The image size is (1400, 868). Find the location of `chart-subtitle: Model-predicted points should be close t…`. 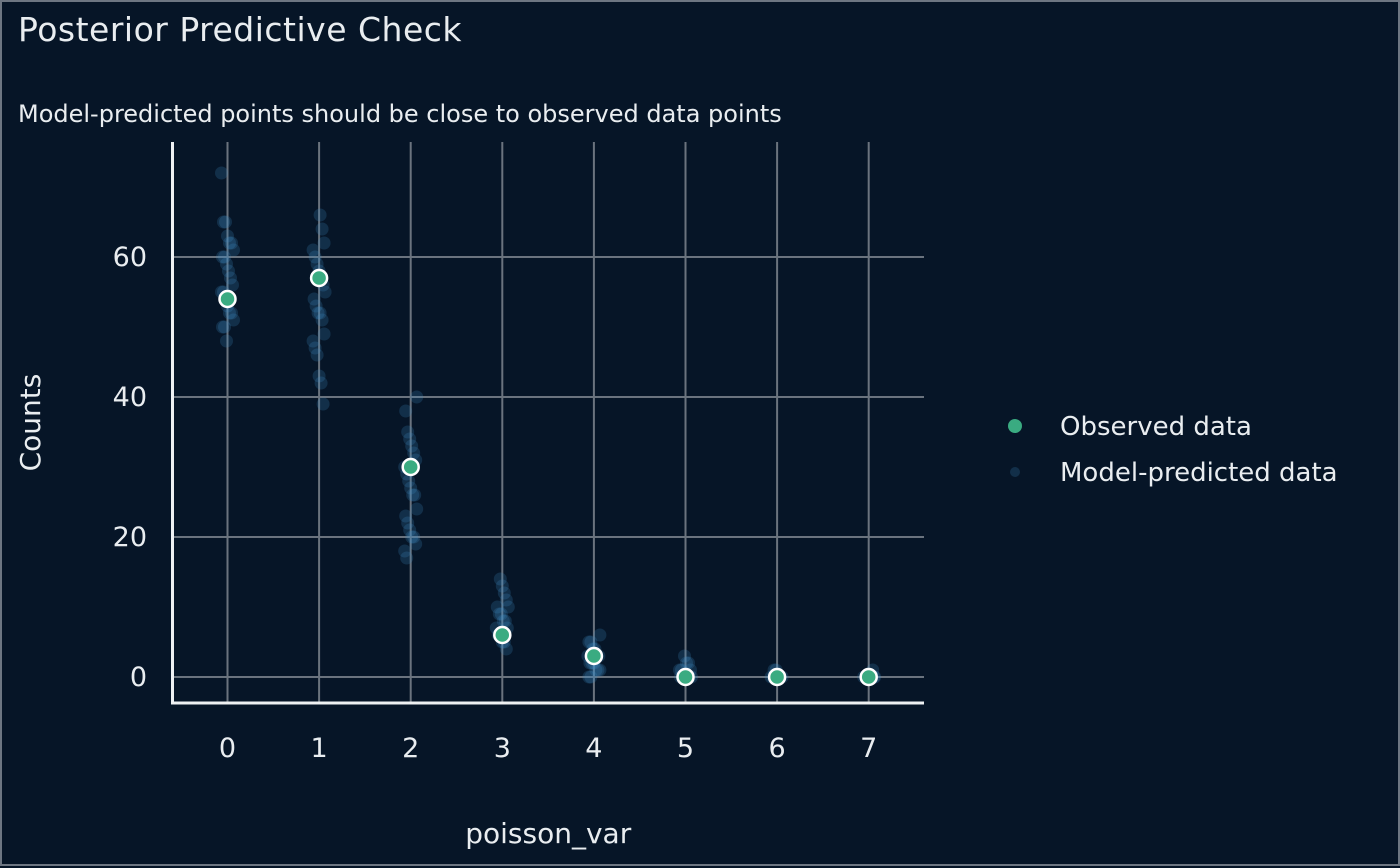

chart-subtitle: Model-predicted points should be close t… is located at coordinates (400, 114).